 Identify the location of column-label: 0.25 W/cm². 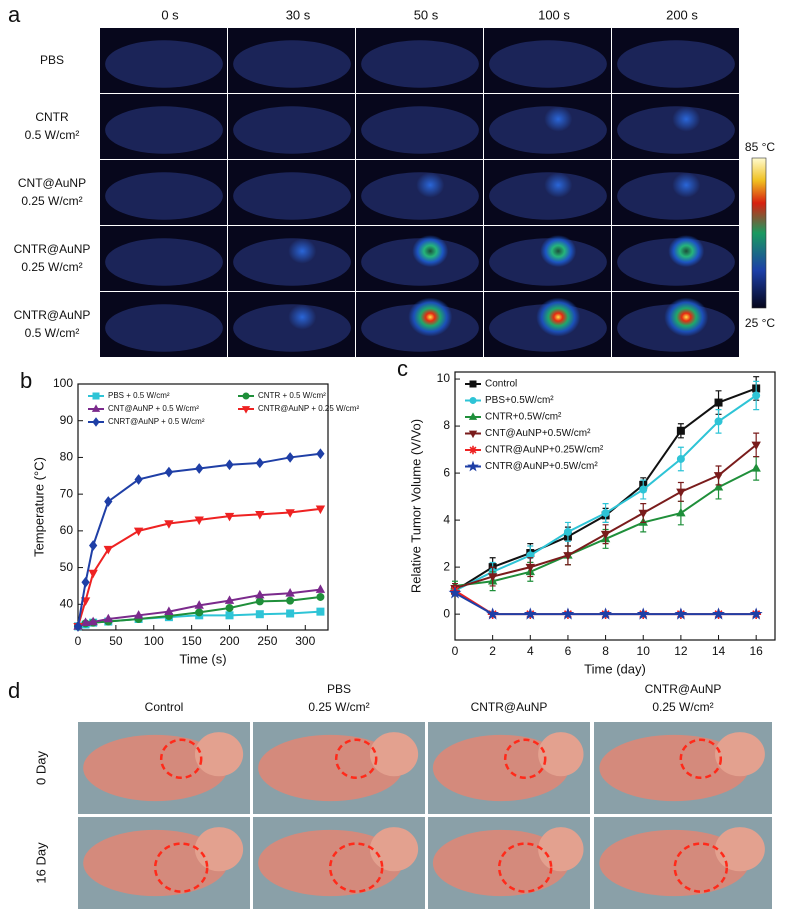
(338, 707).